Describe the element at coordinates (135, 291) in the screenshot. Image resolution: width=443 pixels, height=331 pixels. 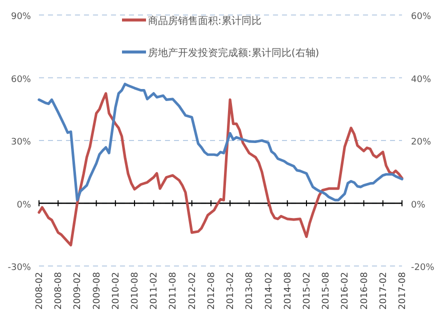
I see `x-tick-label: 2010-08` at that location.